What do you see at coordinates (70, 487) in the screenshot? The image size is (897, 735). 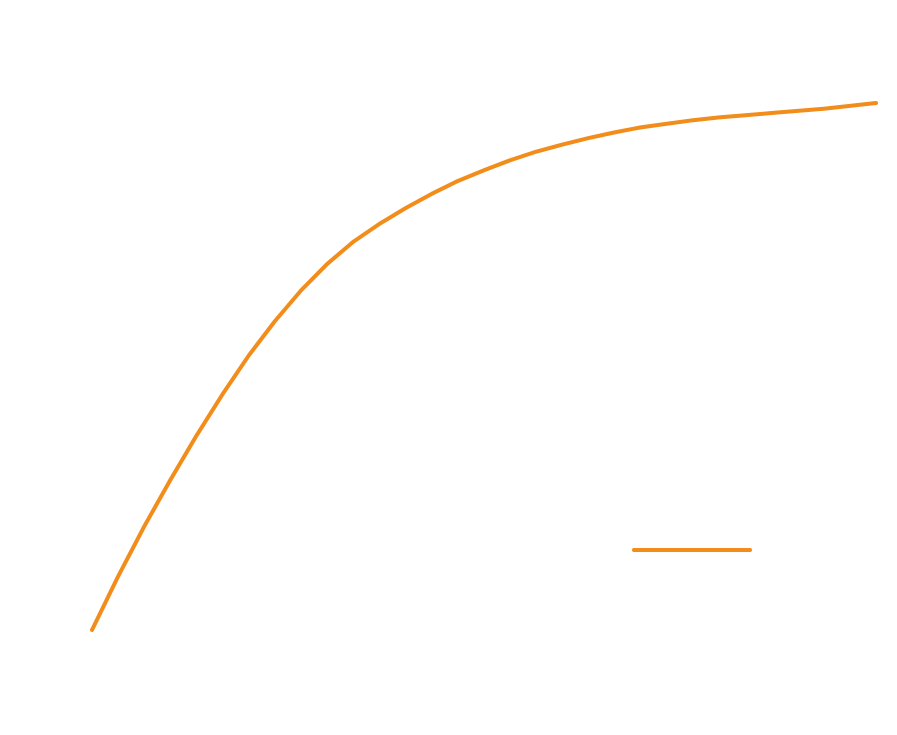 I see `y-tick-label: 2` at bounding box center [70, 487].